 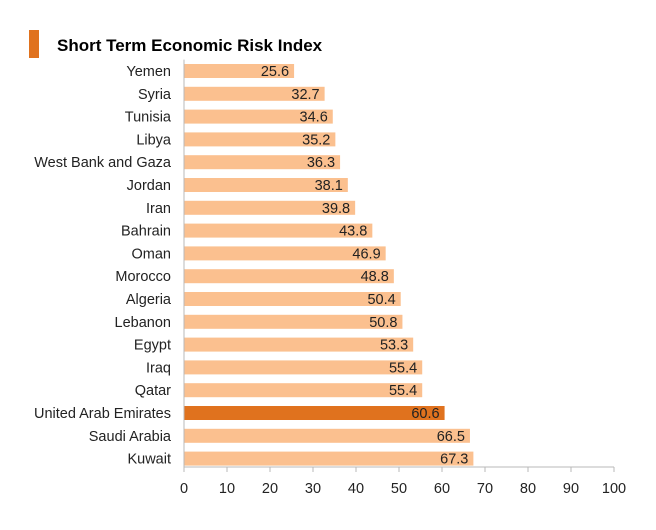 What do you see at coordinates (394, 346) in the screenshot?
I see `value-label: 53.3` at bounding box center [394, 346].